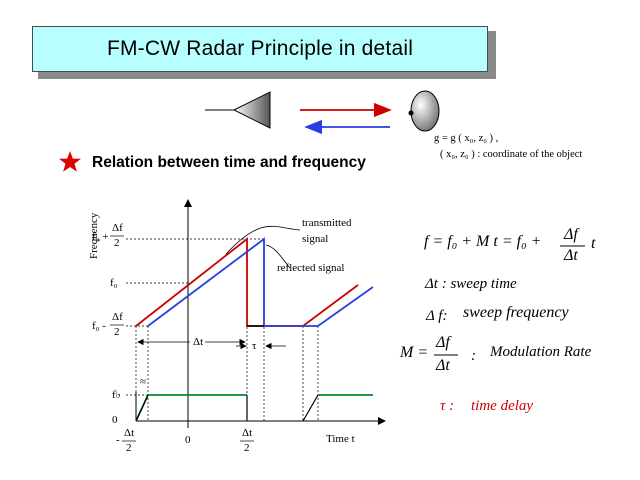 The width and height of the screenshot is (640, 480). I want to click on page-title: FM-CW Radar Principle in detail, so click(260, 48).